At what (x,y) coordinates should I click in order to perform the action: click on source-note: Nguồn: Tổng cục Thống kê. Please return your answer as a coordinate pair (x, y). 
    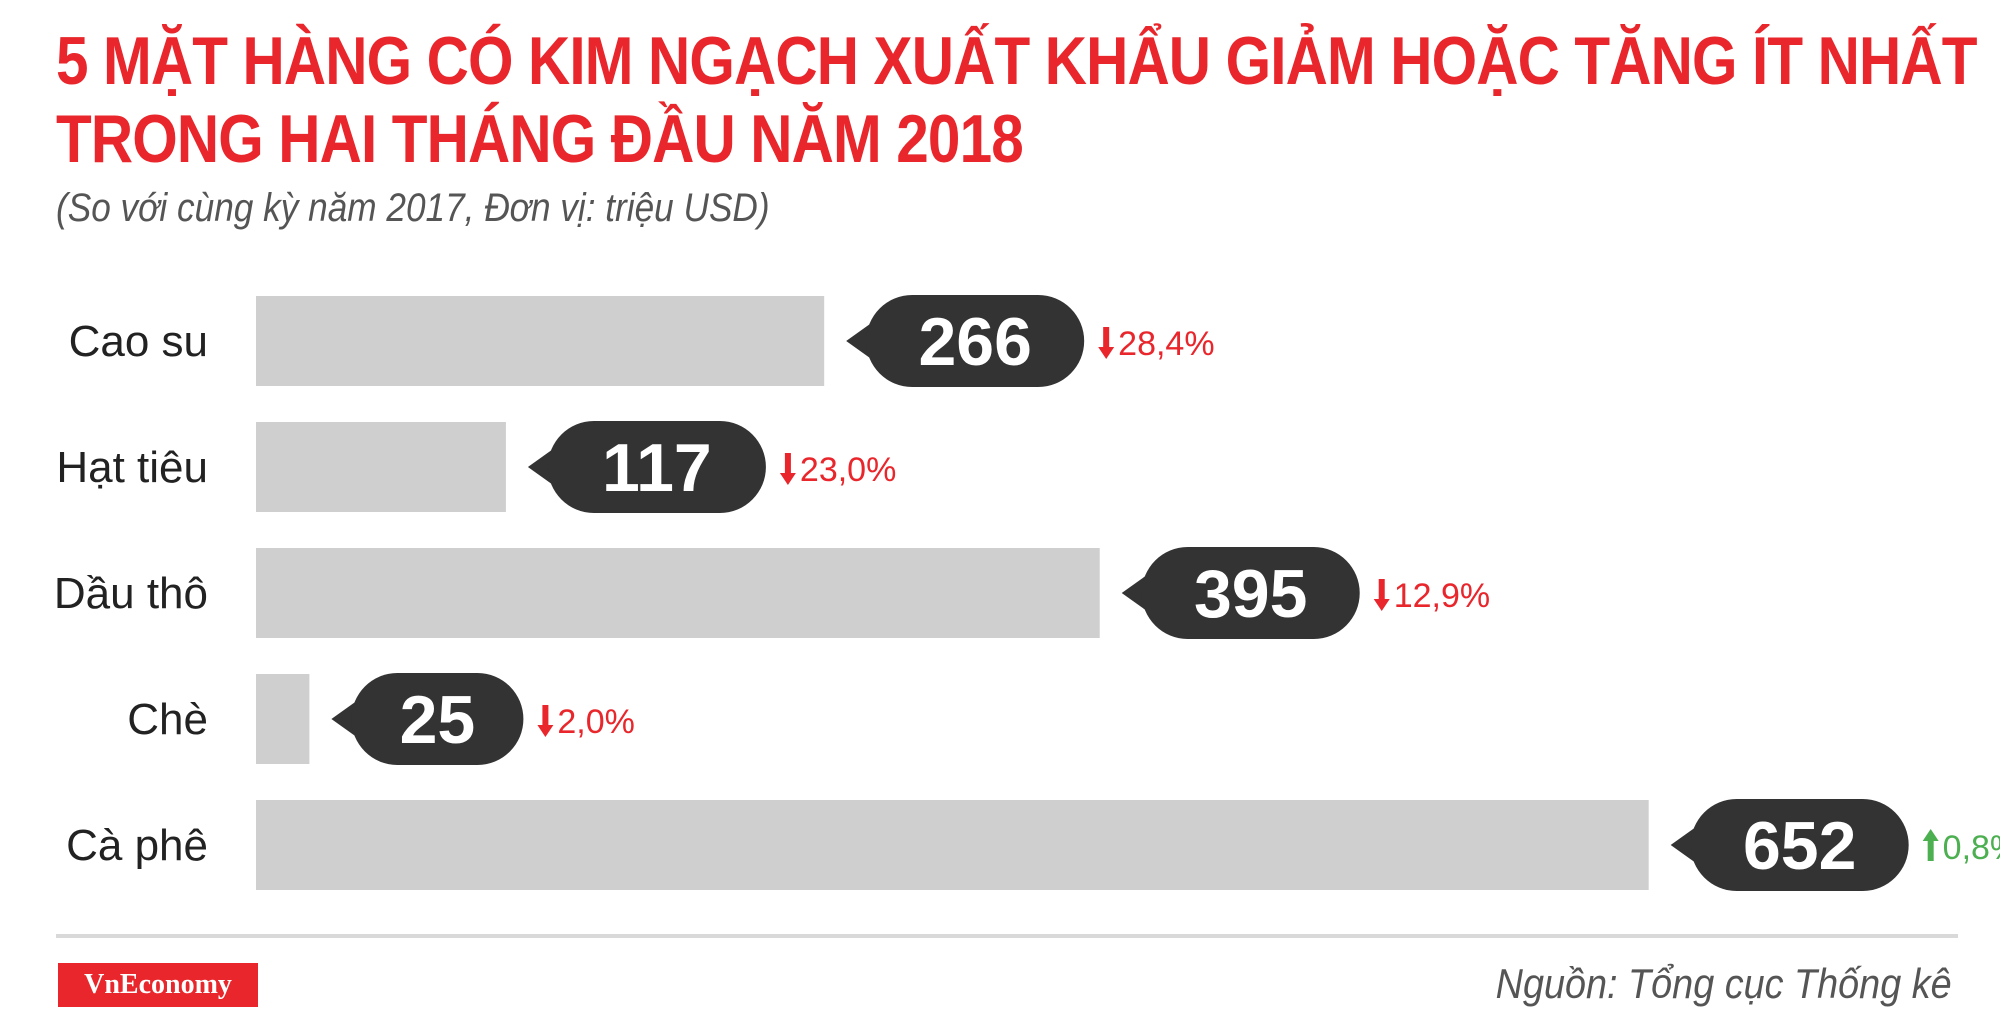
    Looking at the image, I should click on (1724, 983).